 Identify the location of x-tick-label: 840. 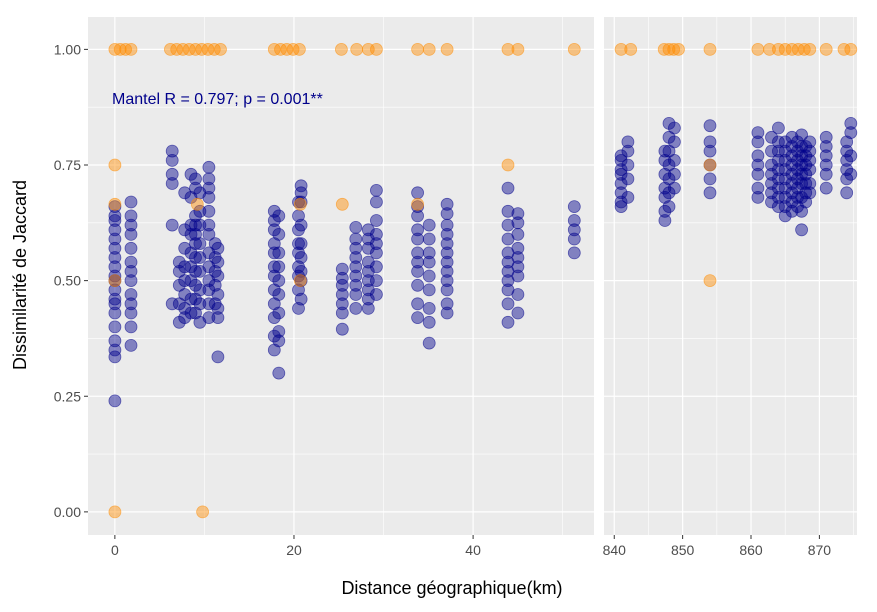
(615, 550).